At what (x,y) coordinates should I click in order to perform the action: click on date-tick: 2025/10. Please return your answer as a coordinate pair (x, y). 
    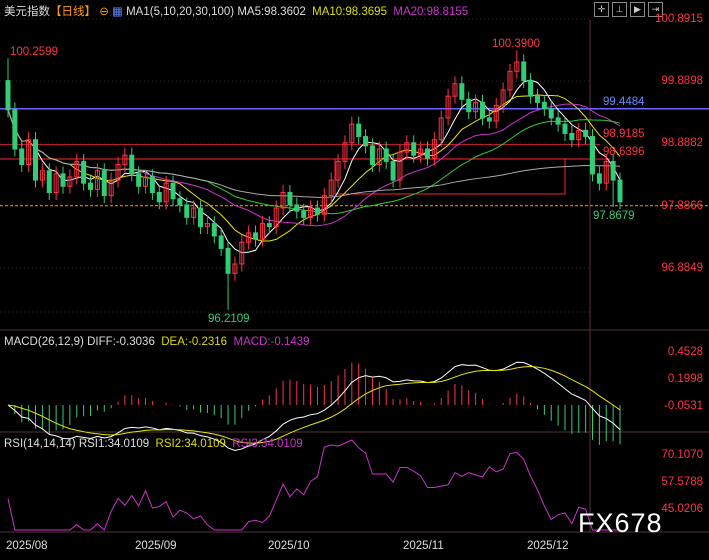
    Looking at the image, I should click on (289, 546).